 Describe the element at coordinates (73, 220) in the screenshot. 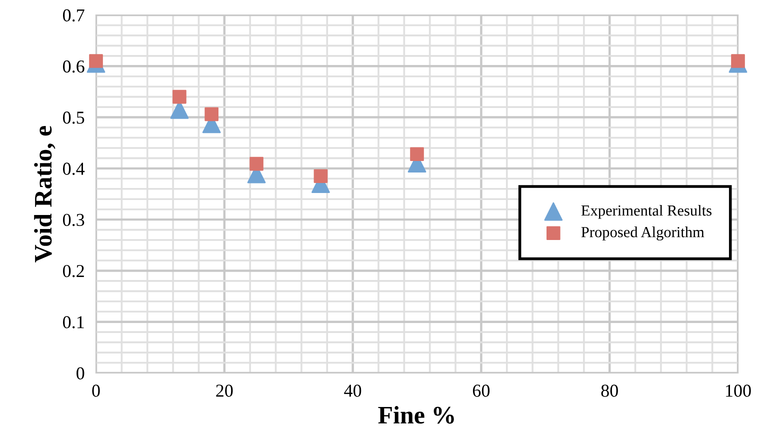

I see `y-tick-label: 0.3` at that location.